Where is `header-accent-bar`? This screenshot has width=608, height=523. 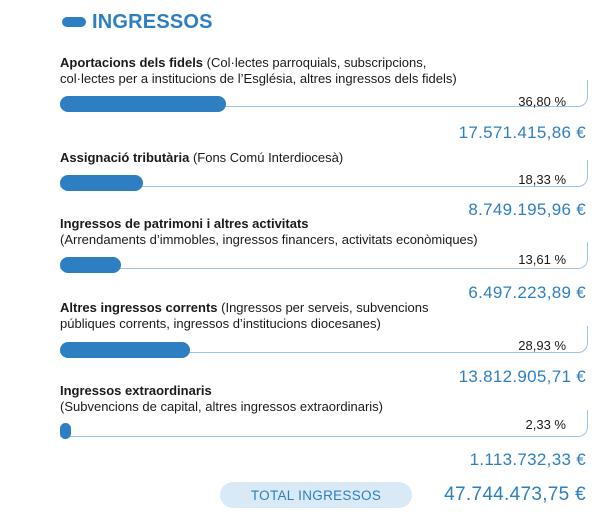
header-accent-bar is located at coordinates (74, 22).